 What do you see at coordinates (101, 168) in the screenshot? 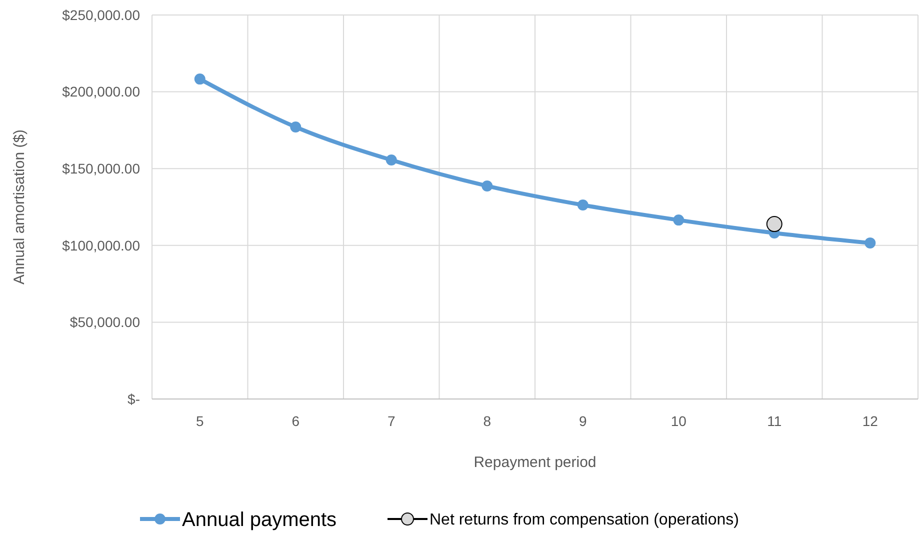
I see `y-tick-label: $150,000.00` at bounding box center [101, 168].